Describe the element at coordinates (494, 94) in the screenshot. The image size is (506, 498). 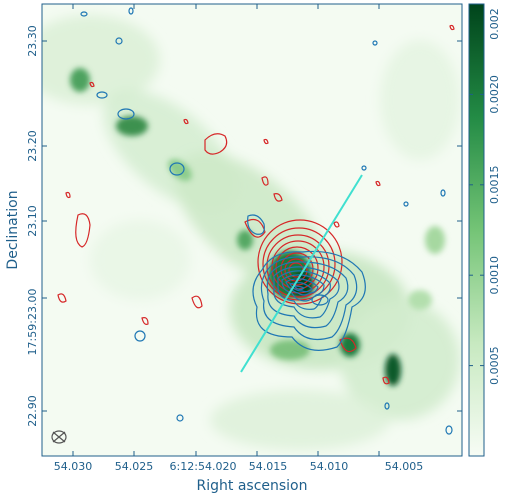
I see `colorbar-tick-label: 0.0020` at that location.